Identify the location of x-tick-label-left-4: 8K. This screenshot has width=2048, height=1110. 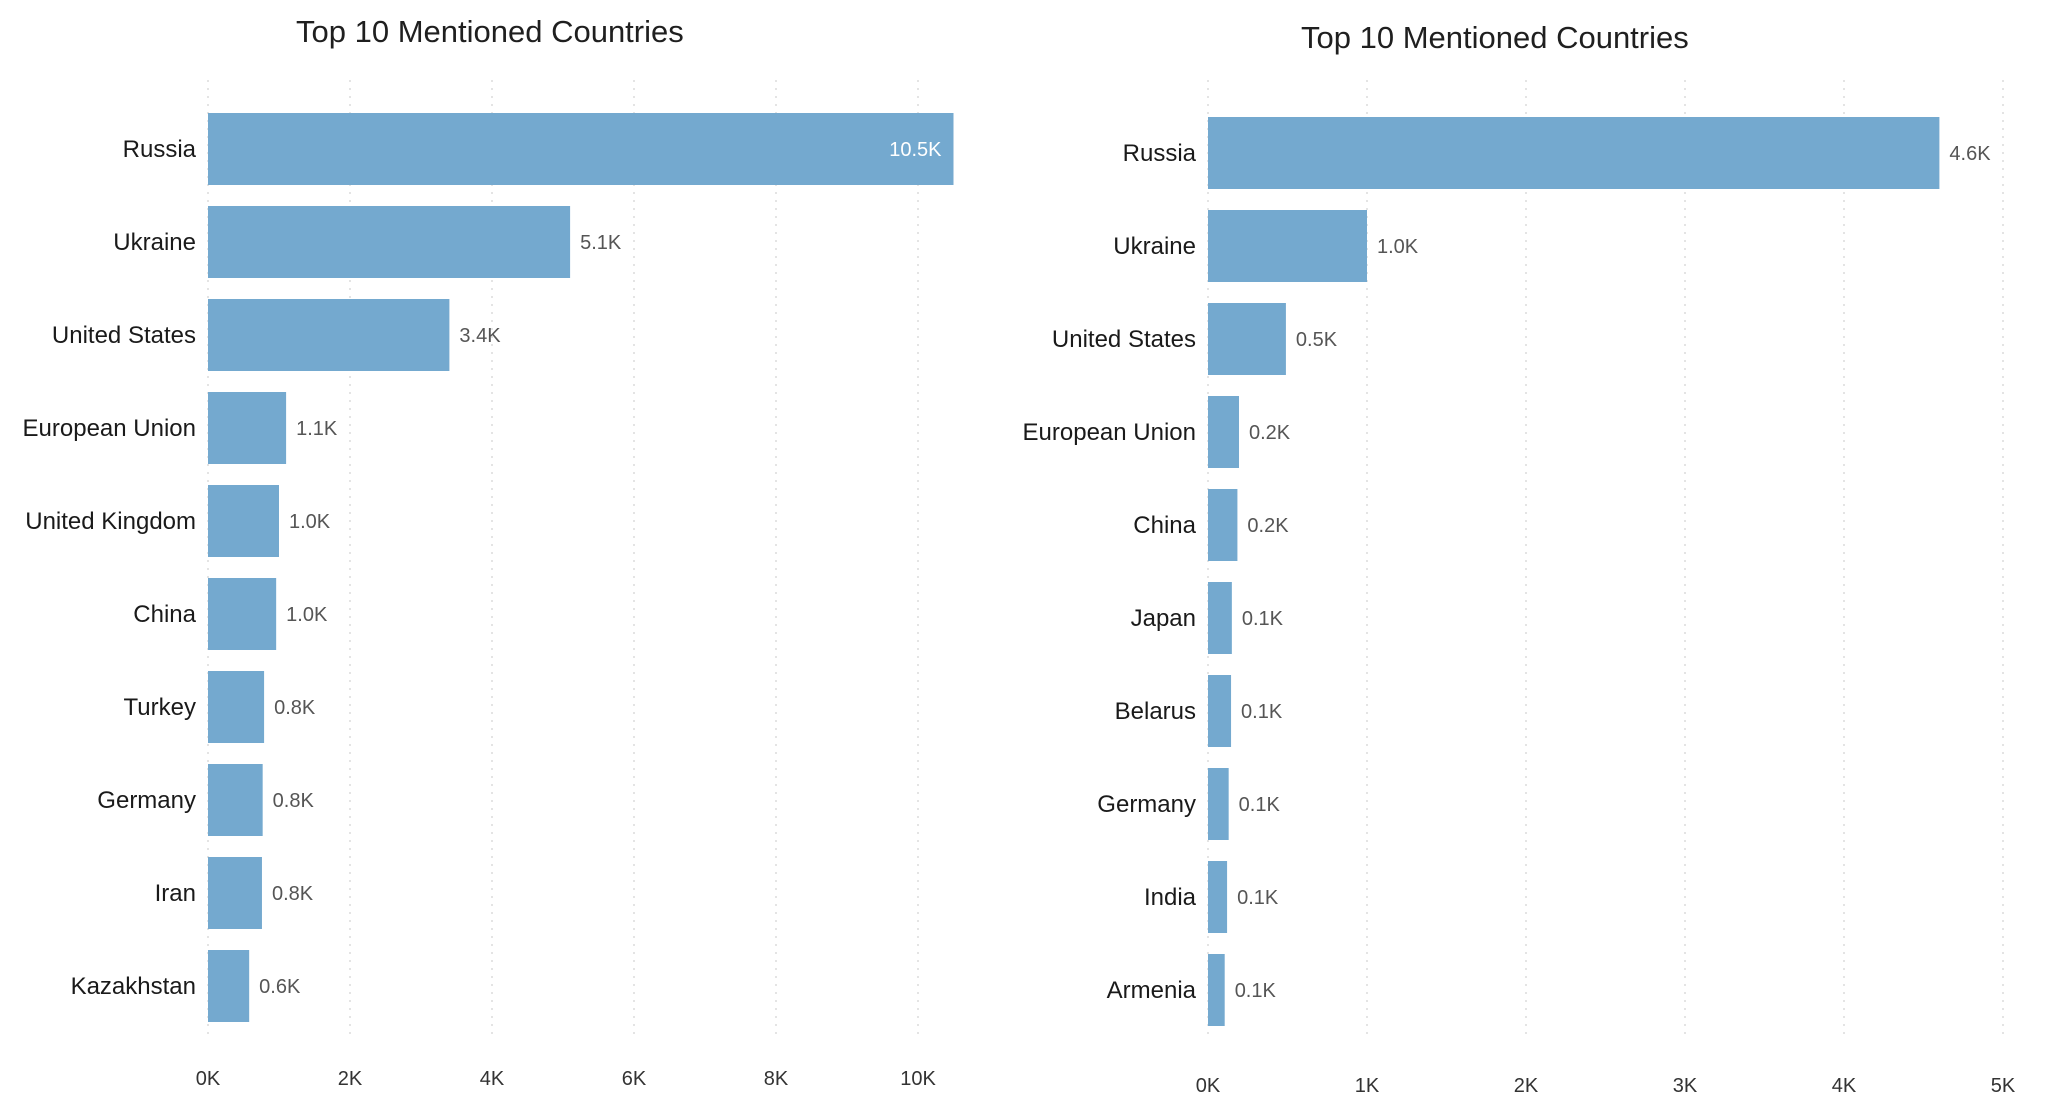
(776, 1079).